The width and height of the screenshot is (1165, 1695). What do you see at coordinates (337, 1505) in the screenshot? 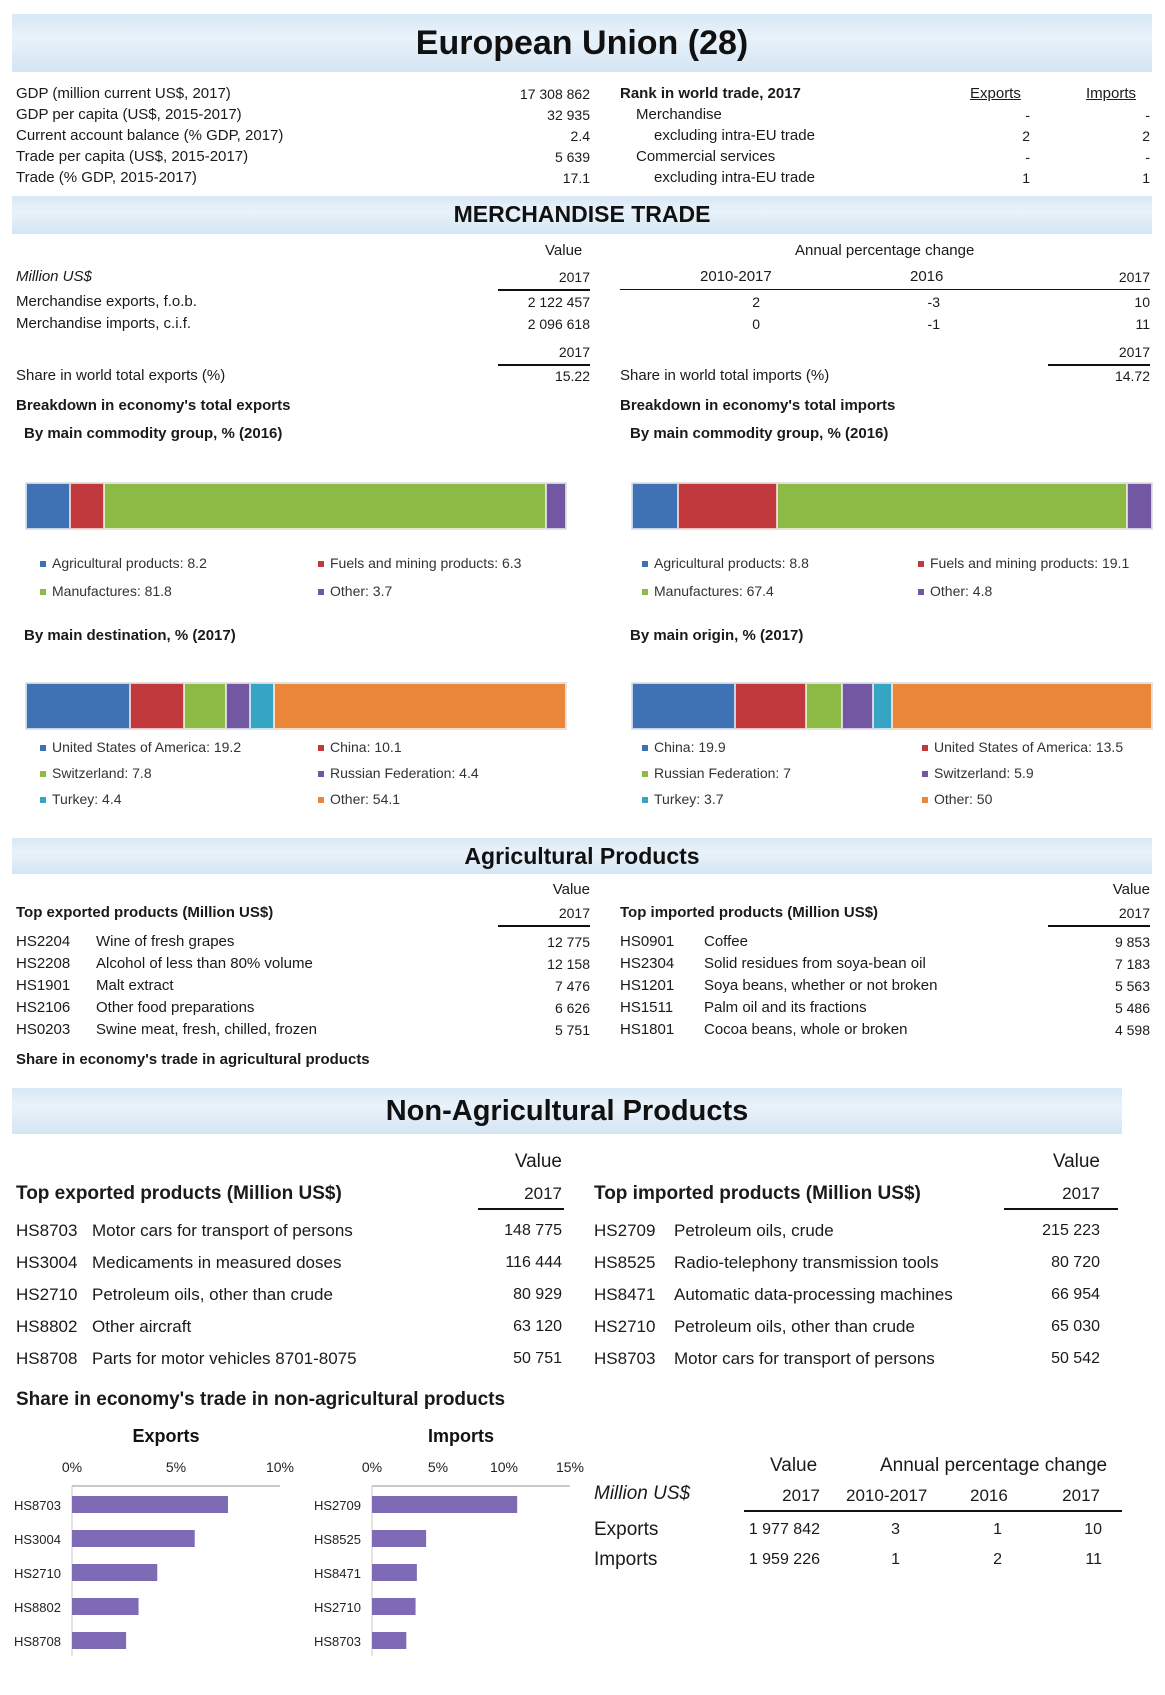
I see `category-label: HS2709` at bounding box center [337, 1505].